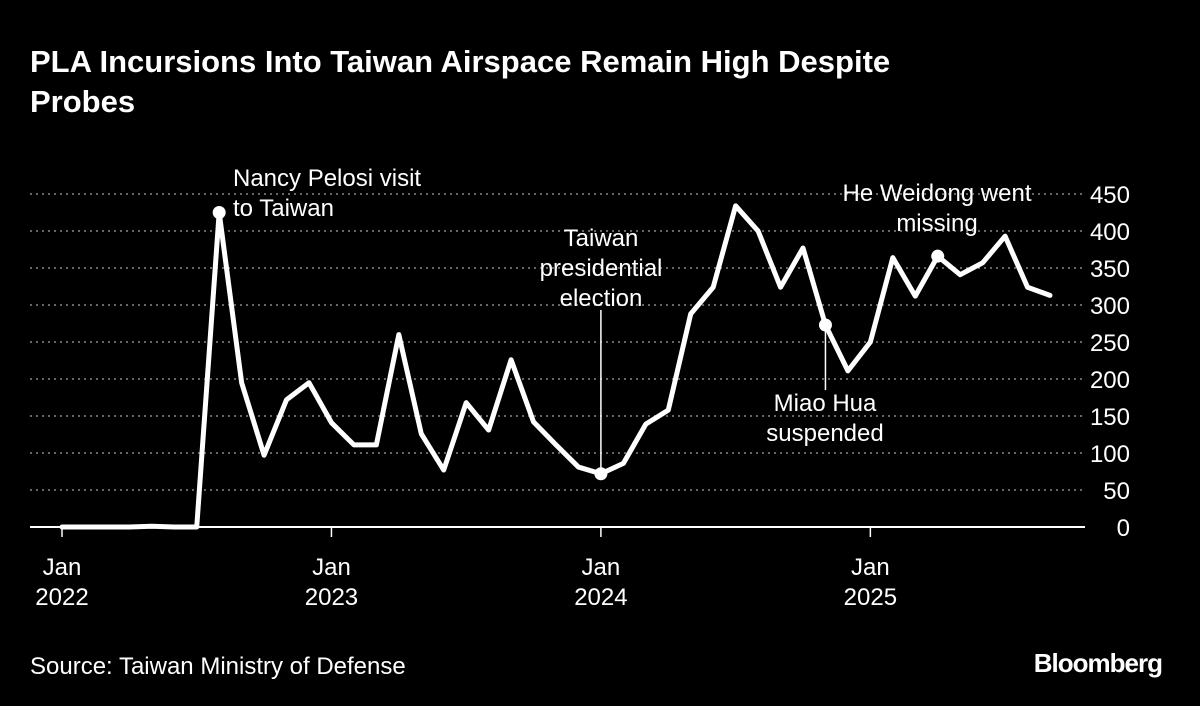 Image resolution: width=1200 pixels, height=706 pixels. Describe the element at coordinates (1110, 232) in the screenshot. I see `y-tick-label: 400` at that location.